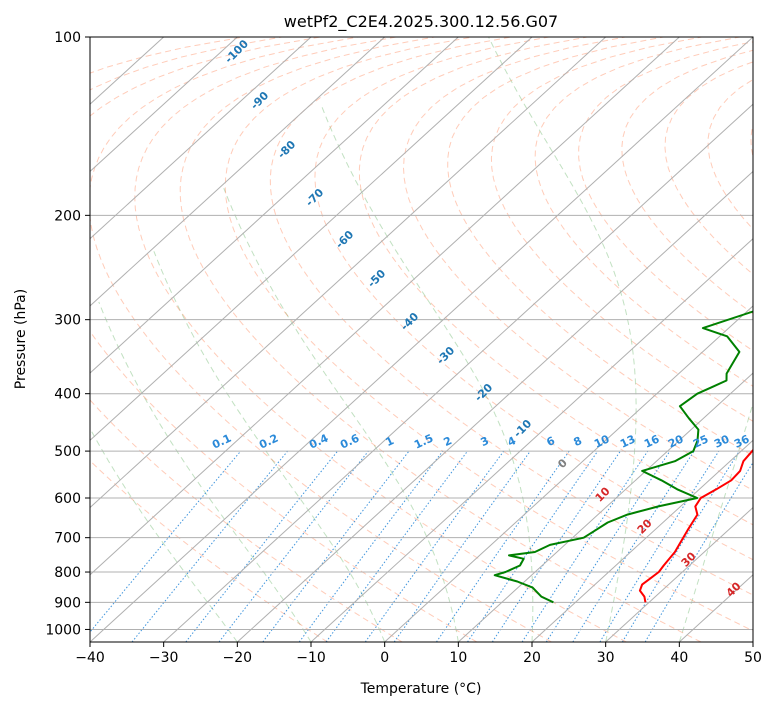 Image resolution: width=775 pixels, height=712 pixels. I want to click on x-tick-label: −20, so click(238, 658).